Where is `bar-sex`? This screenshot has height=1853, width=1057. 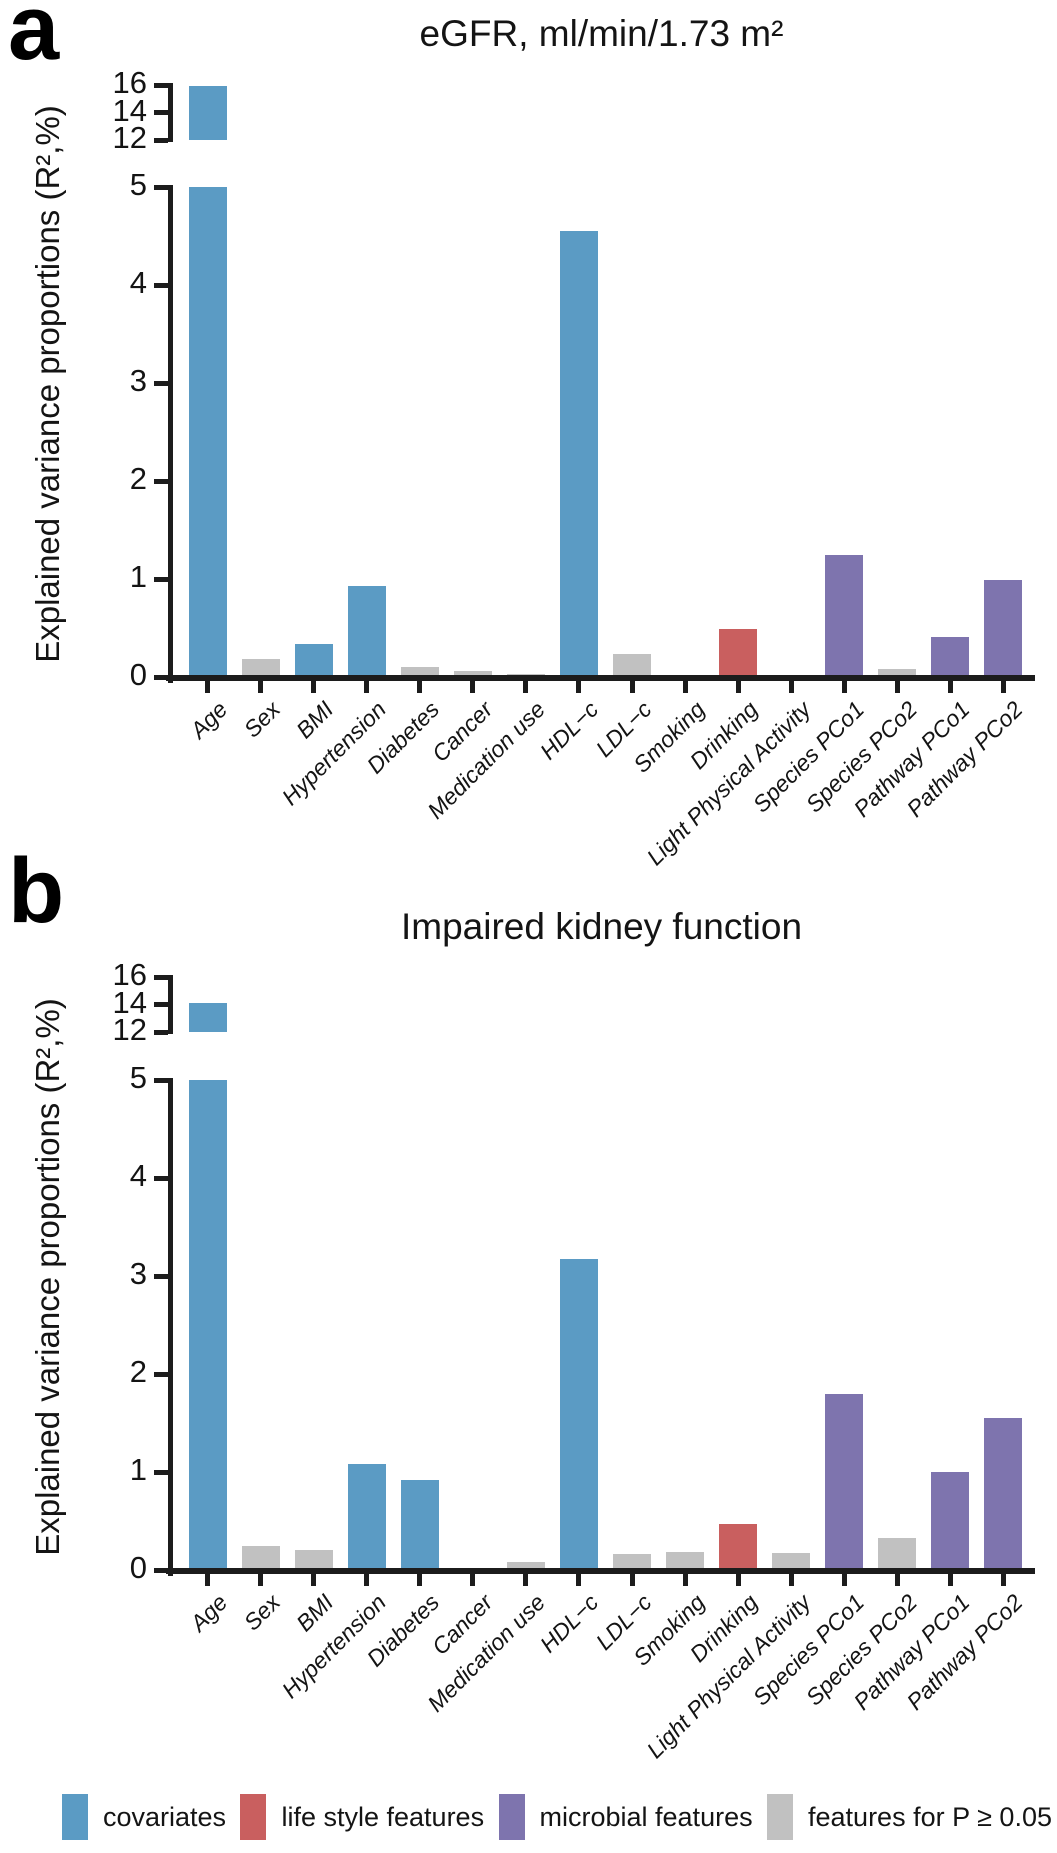
bar-sex is located at coordinates (260, 668).